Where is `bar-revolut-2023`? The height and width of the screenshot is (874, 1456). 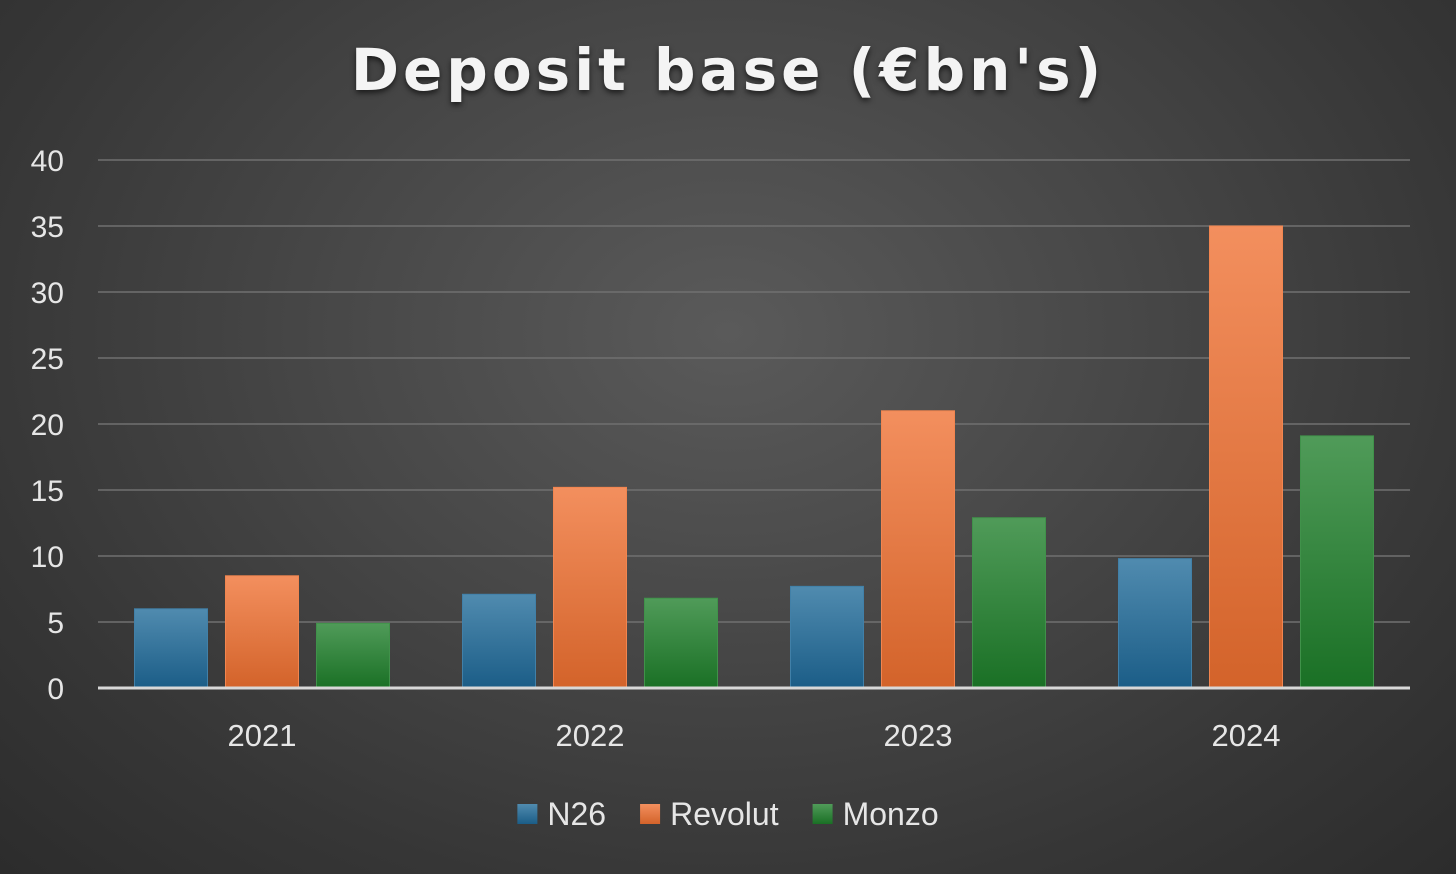 bar-revolut-2023 is located at coordinates (918, 549).